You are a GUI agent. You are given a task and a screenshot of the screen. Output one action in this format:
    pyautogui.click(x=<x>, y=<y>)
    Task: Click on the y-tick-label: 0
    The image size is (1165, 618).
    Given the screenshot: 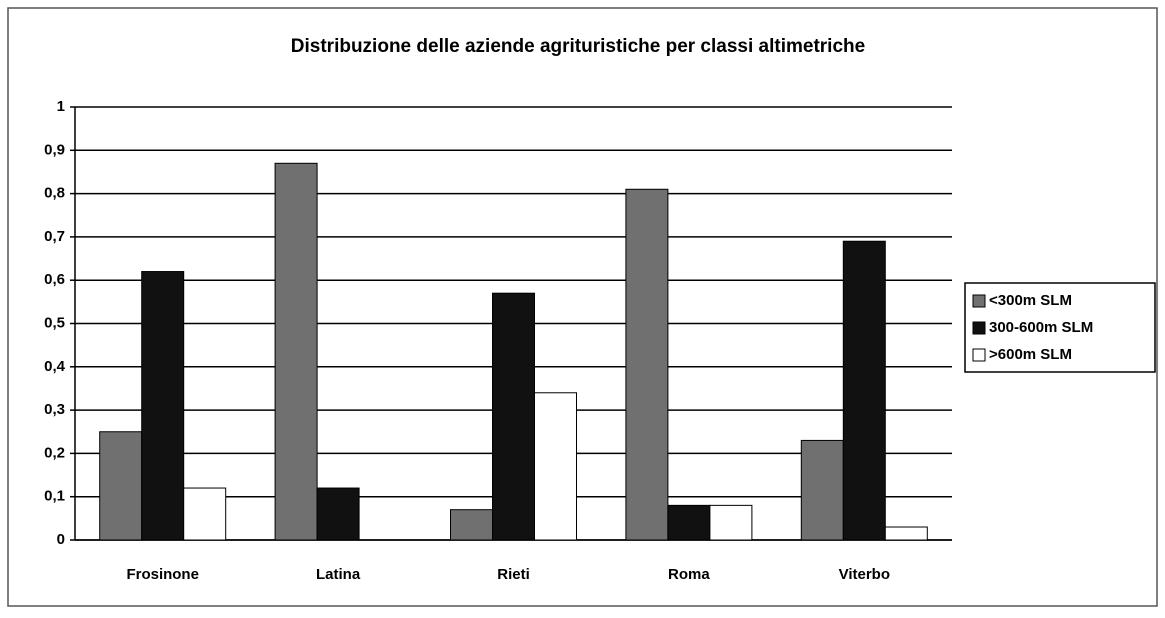 What is the action you would take?
    pyautogui.click(x=61, y=539)
    